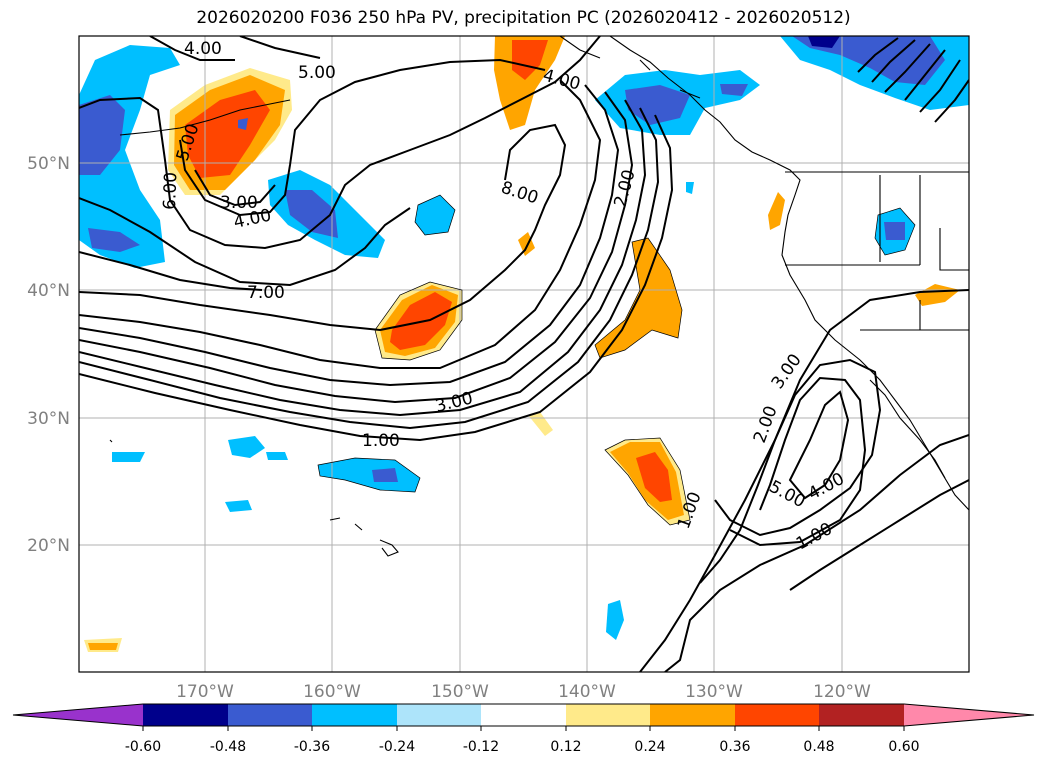  Describe the element at coordinates (228, 747) in the screenshot. I see `colorbar-tick-label: -0.48` at that location.